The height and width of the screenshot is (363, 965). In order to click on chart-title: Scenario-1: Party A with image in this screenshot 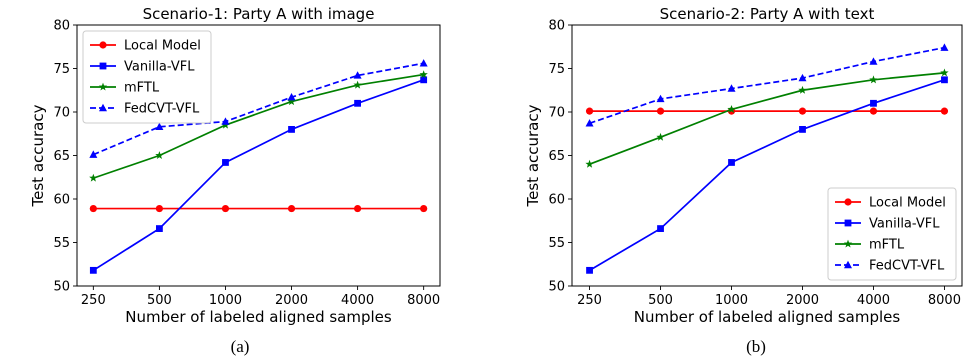, I will do `click(259, 14)`.